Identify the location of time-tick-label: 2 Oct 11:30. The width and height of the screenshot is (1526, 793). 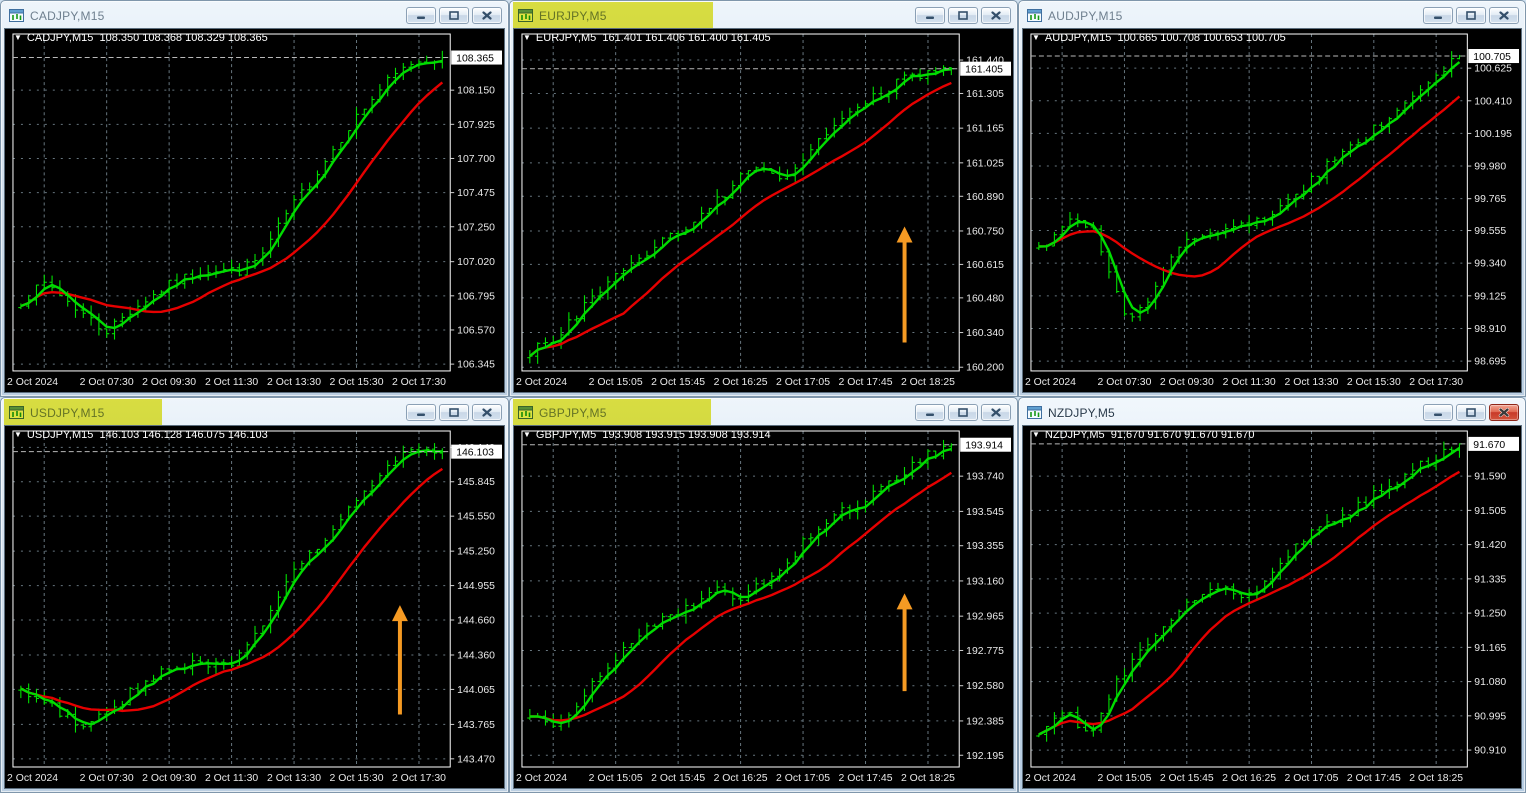
(231, 382).